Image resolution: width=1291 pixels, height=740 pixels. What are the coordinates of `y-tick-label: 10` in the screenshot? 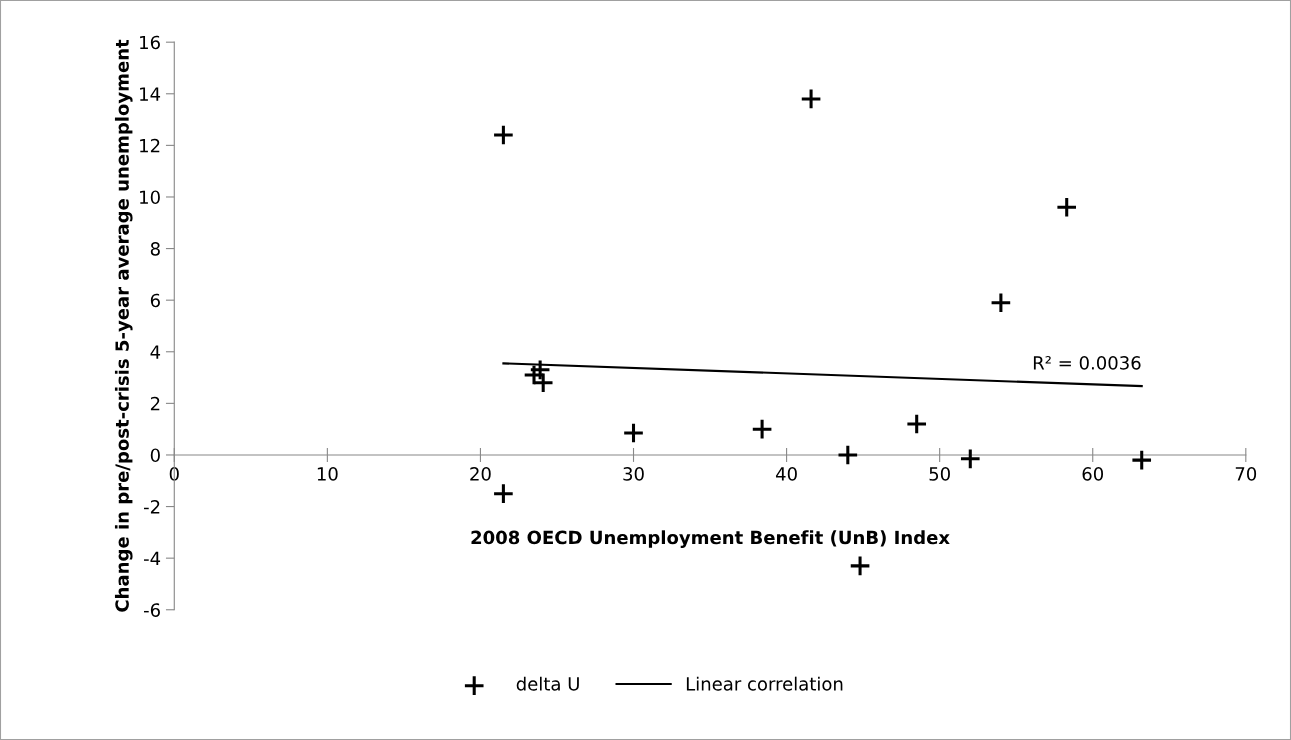 It's located at (150, 197).